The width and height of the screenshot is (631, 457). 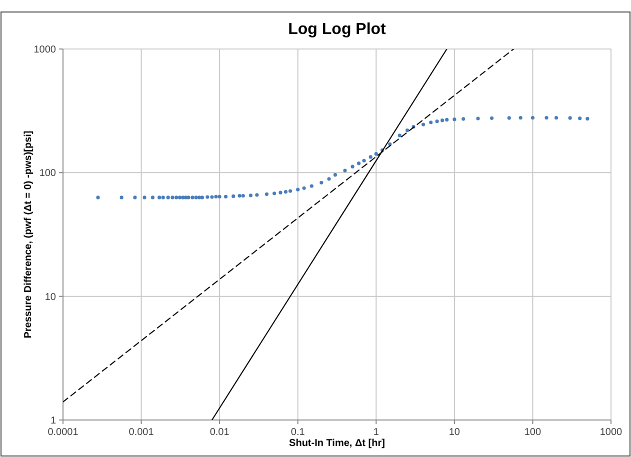 I want to click on x-tick-label: 10, so click(x=454, y=432).